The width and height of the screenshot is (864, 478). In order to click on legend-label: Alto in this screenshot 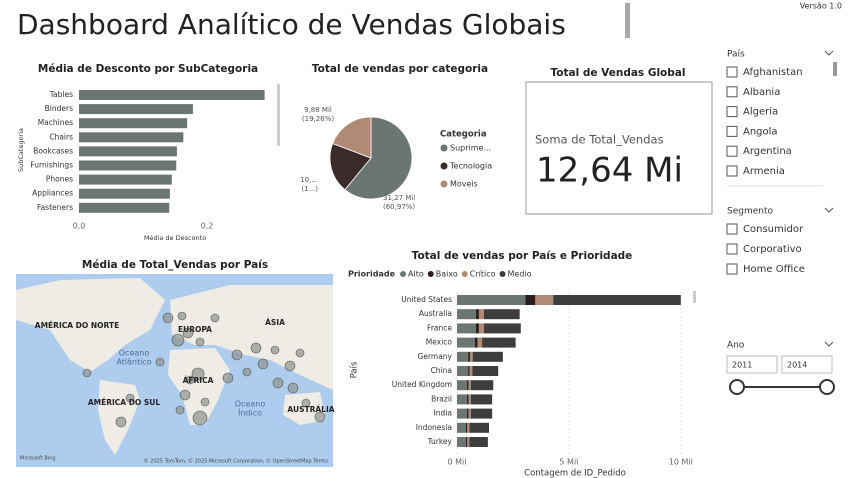, I will do `click(416, 274)`.